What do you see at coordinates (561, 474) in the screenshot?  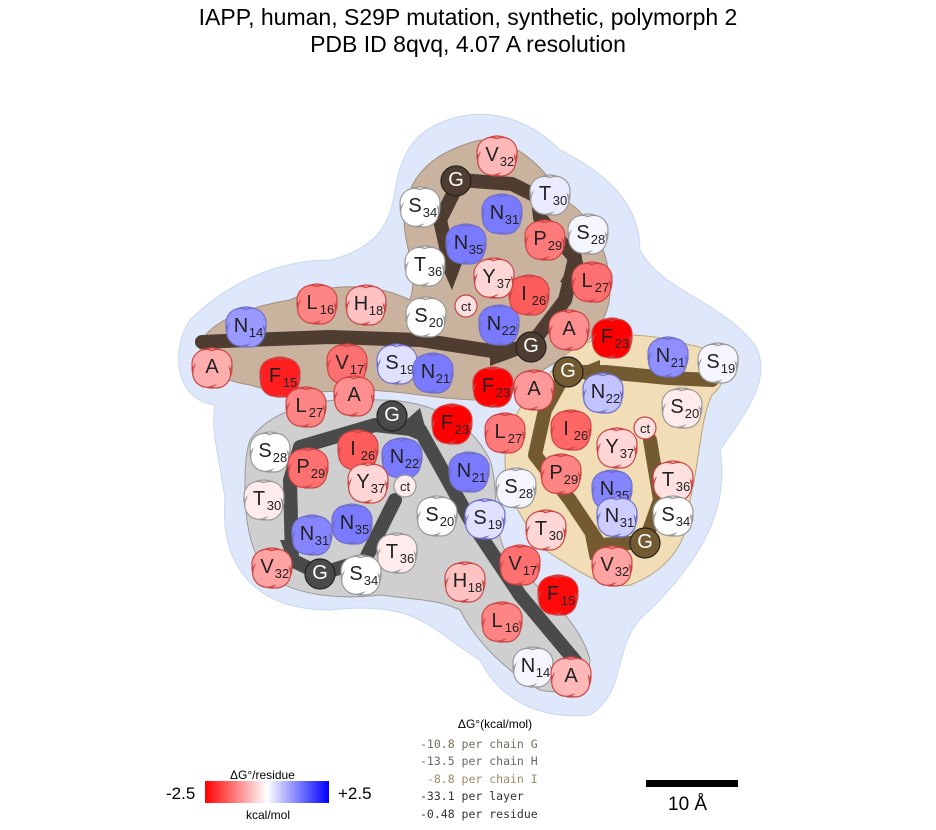 I see `residue-chain-i-11: P 29` at bounding box center [561, 474].